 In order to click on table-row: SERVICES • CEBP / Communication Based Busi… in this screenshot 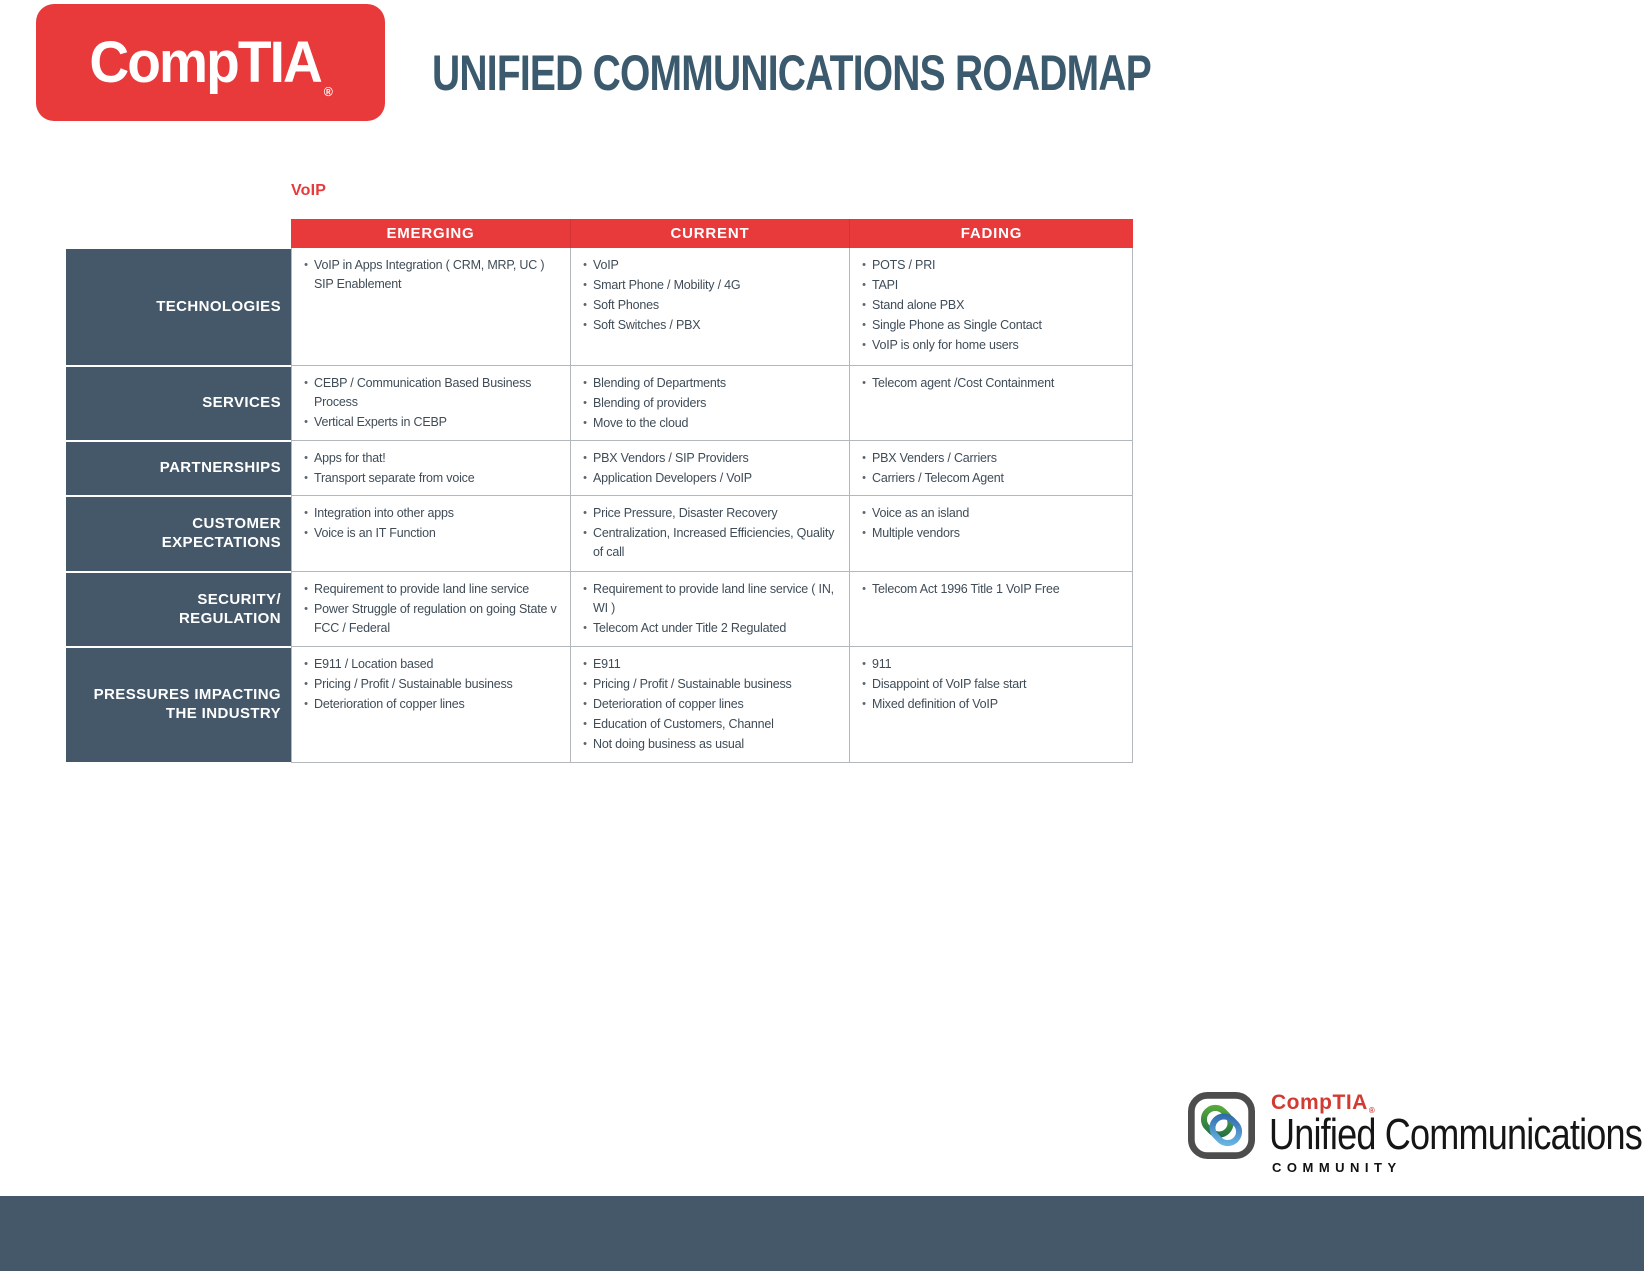, I will do `click(599, 403)`.